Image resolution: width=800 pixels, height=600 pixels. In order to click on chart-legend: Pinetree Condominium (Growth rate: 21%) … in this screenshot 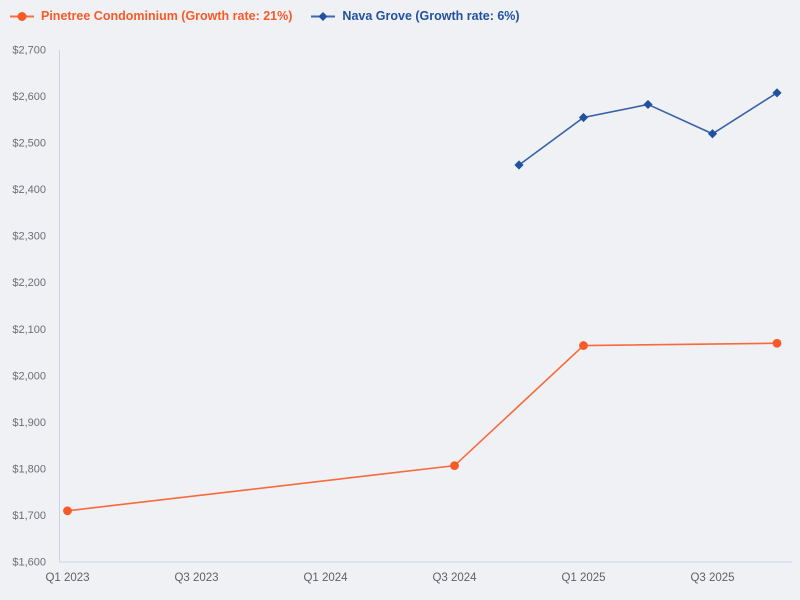, I will do `click(265, 16)`.